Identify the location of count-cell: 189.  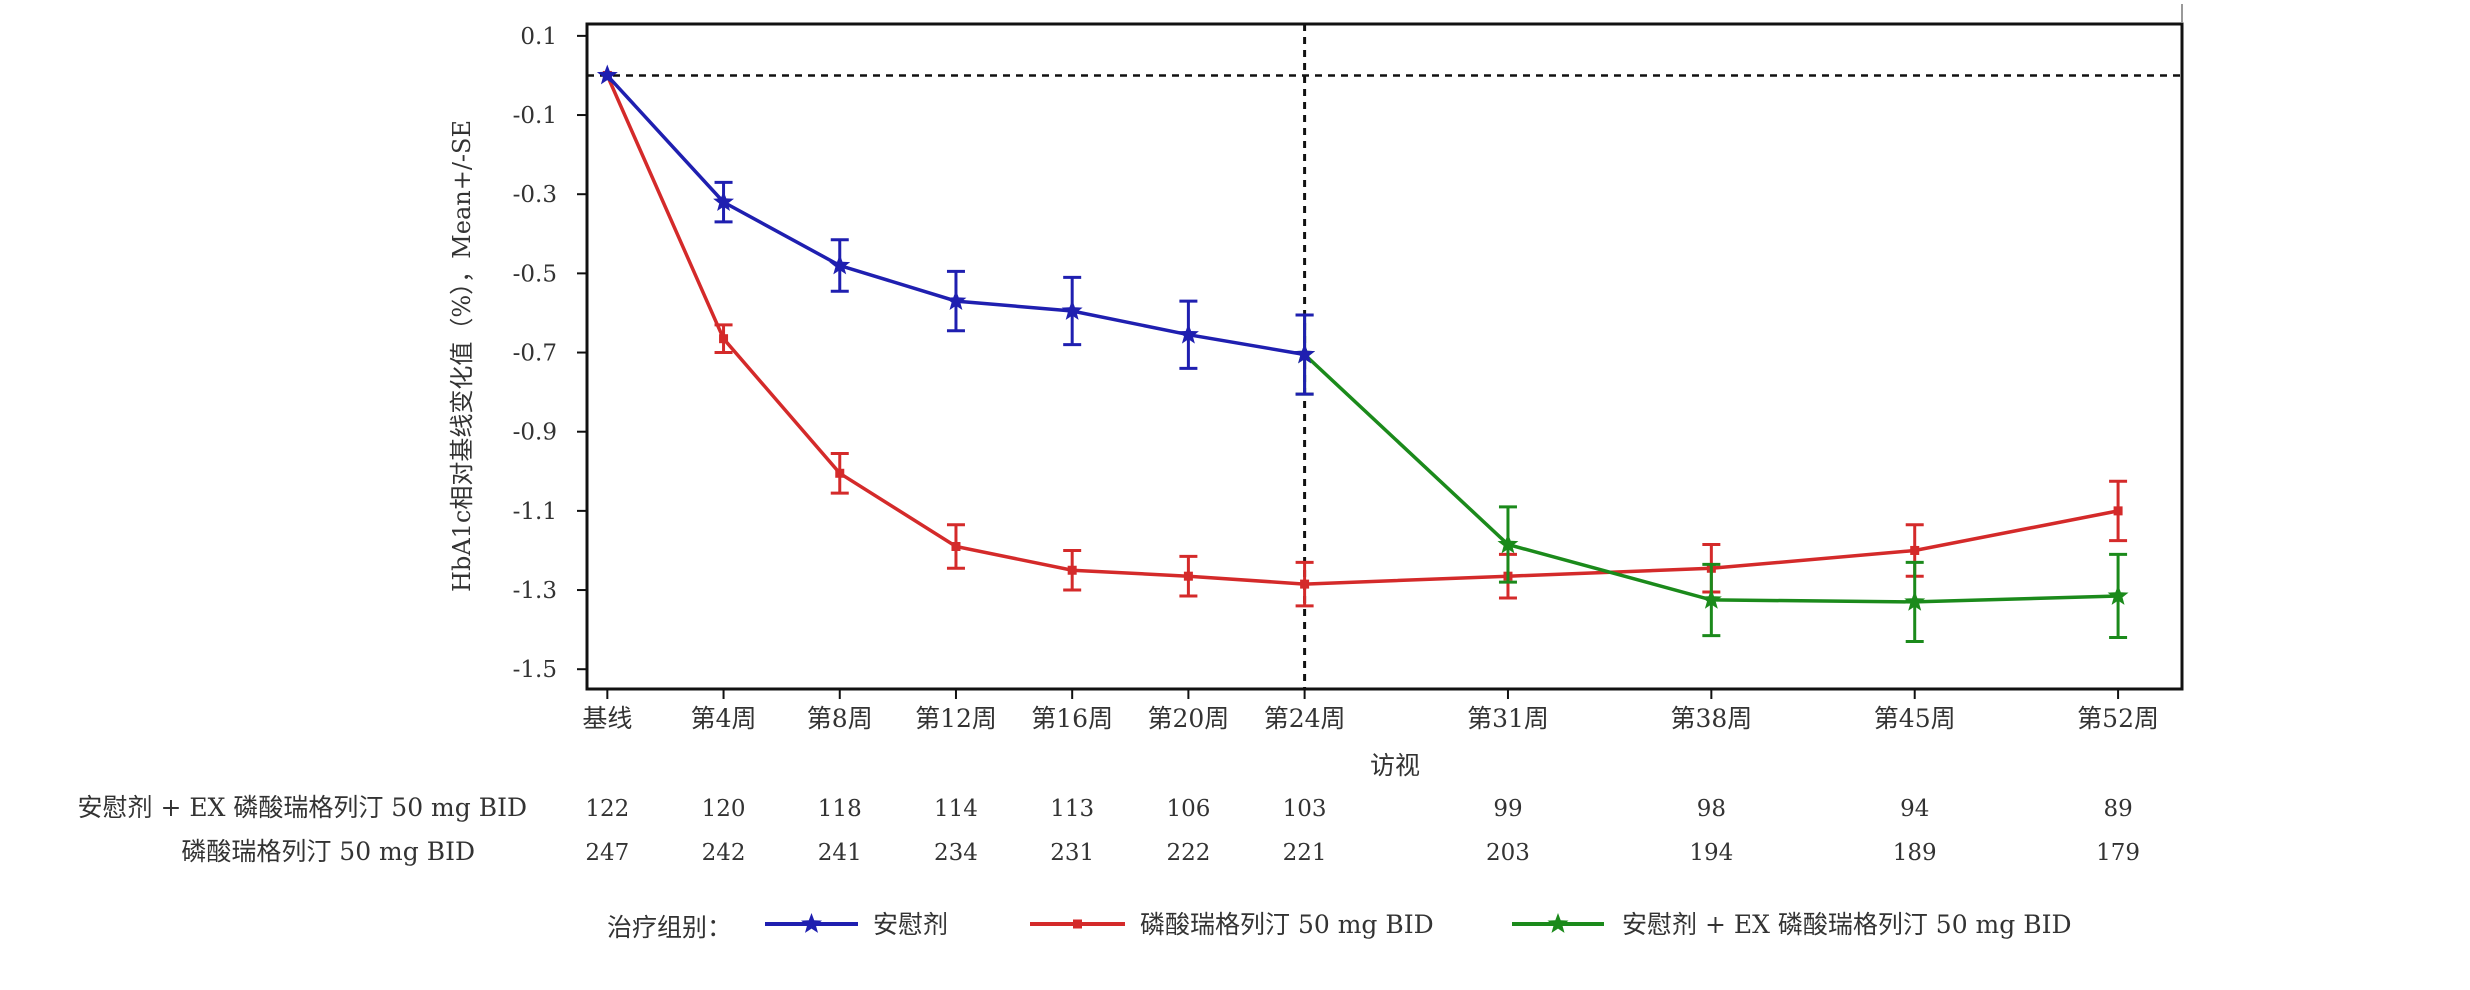
(1915, 853).